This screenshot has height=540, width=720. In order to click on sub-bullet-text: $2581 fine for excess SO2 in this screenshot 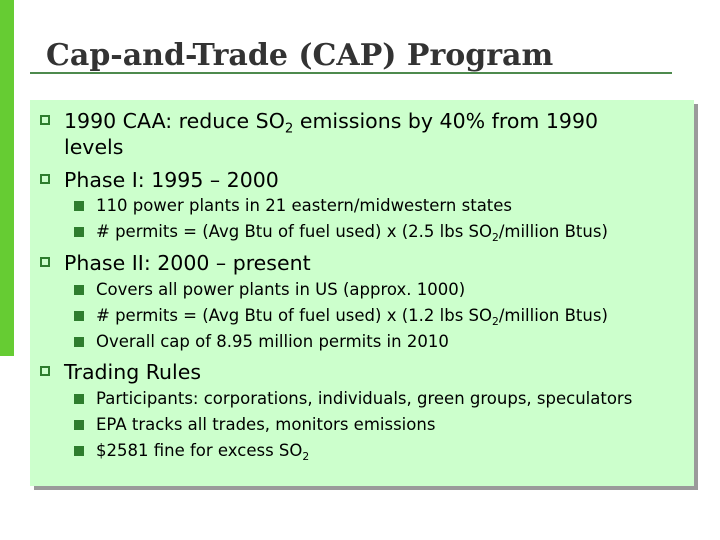, I will do `click(203, 452)`.